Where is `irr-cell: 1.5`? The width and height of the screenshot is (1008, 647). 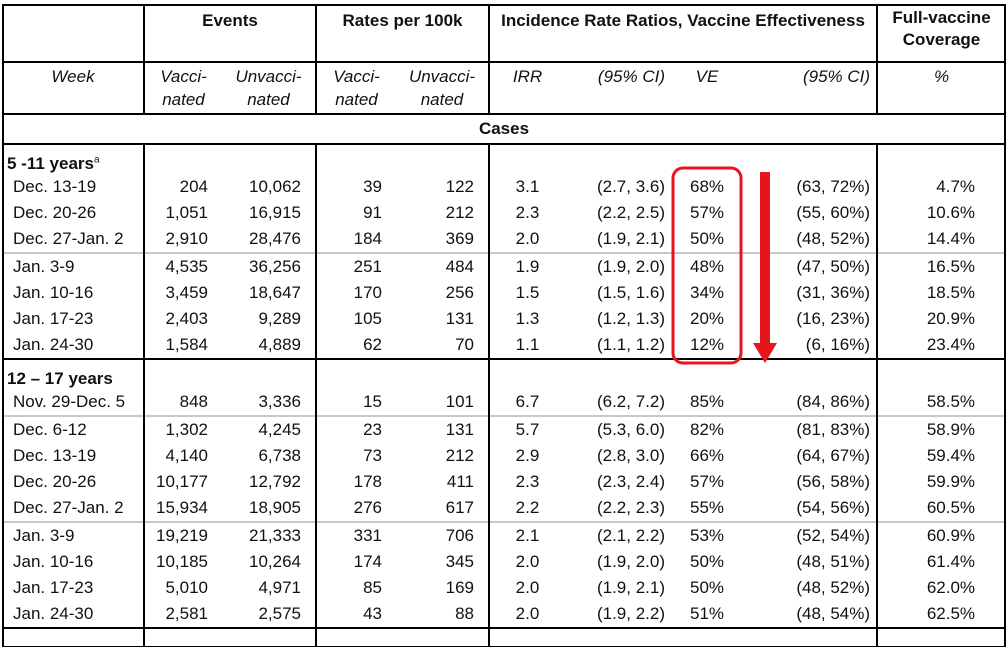 irr-cell: 1.5 is located at coordinates (526, 293).